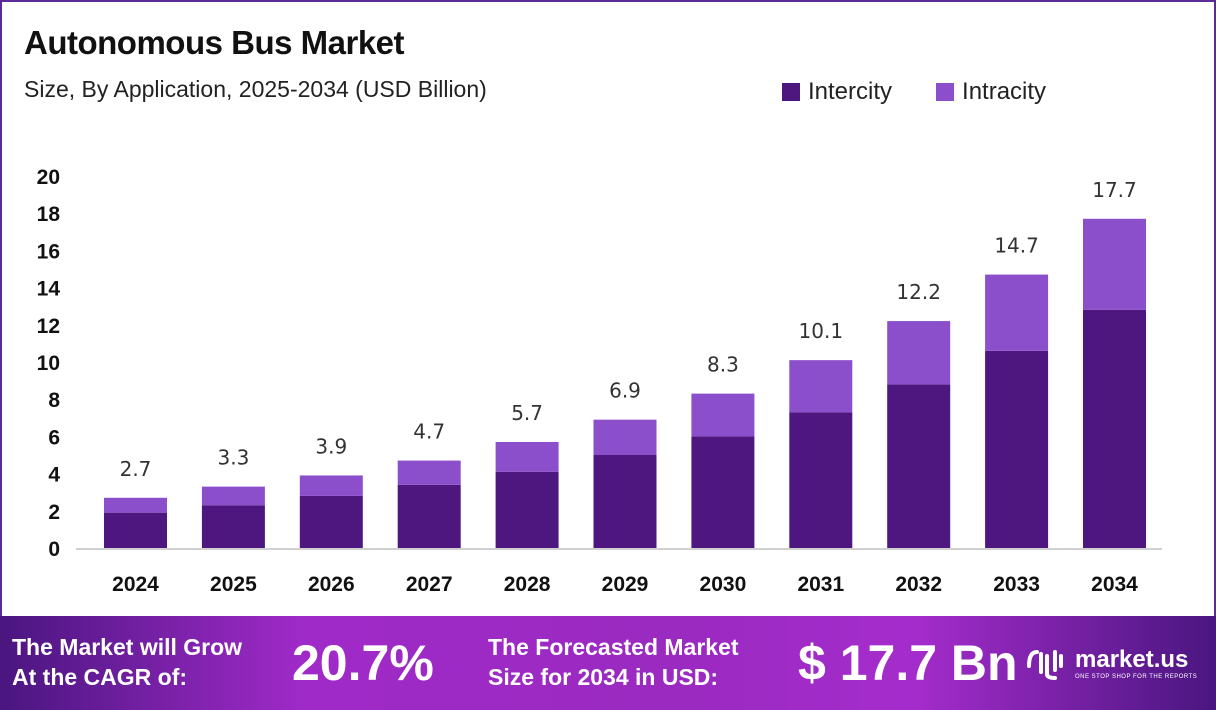 The height and width of the screenshot is (710, 1216). I want to click on chart-title: Autonomous Bus Market, so click(214, 42).